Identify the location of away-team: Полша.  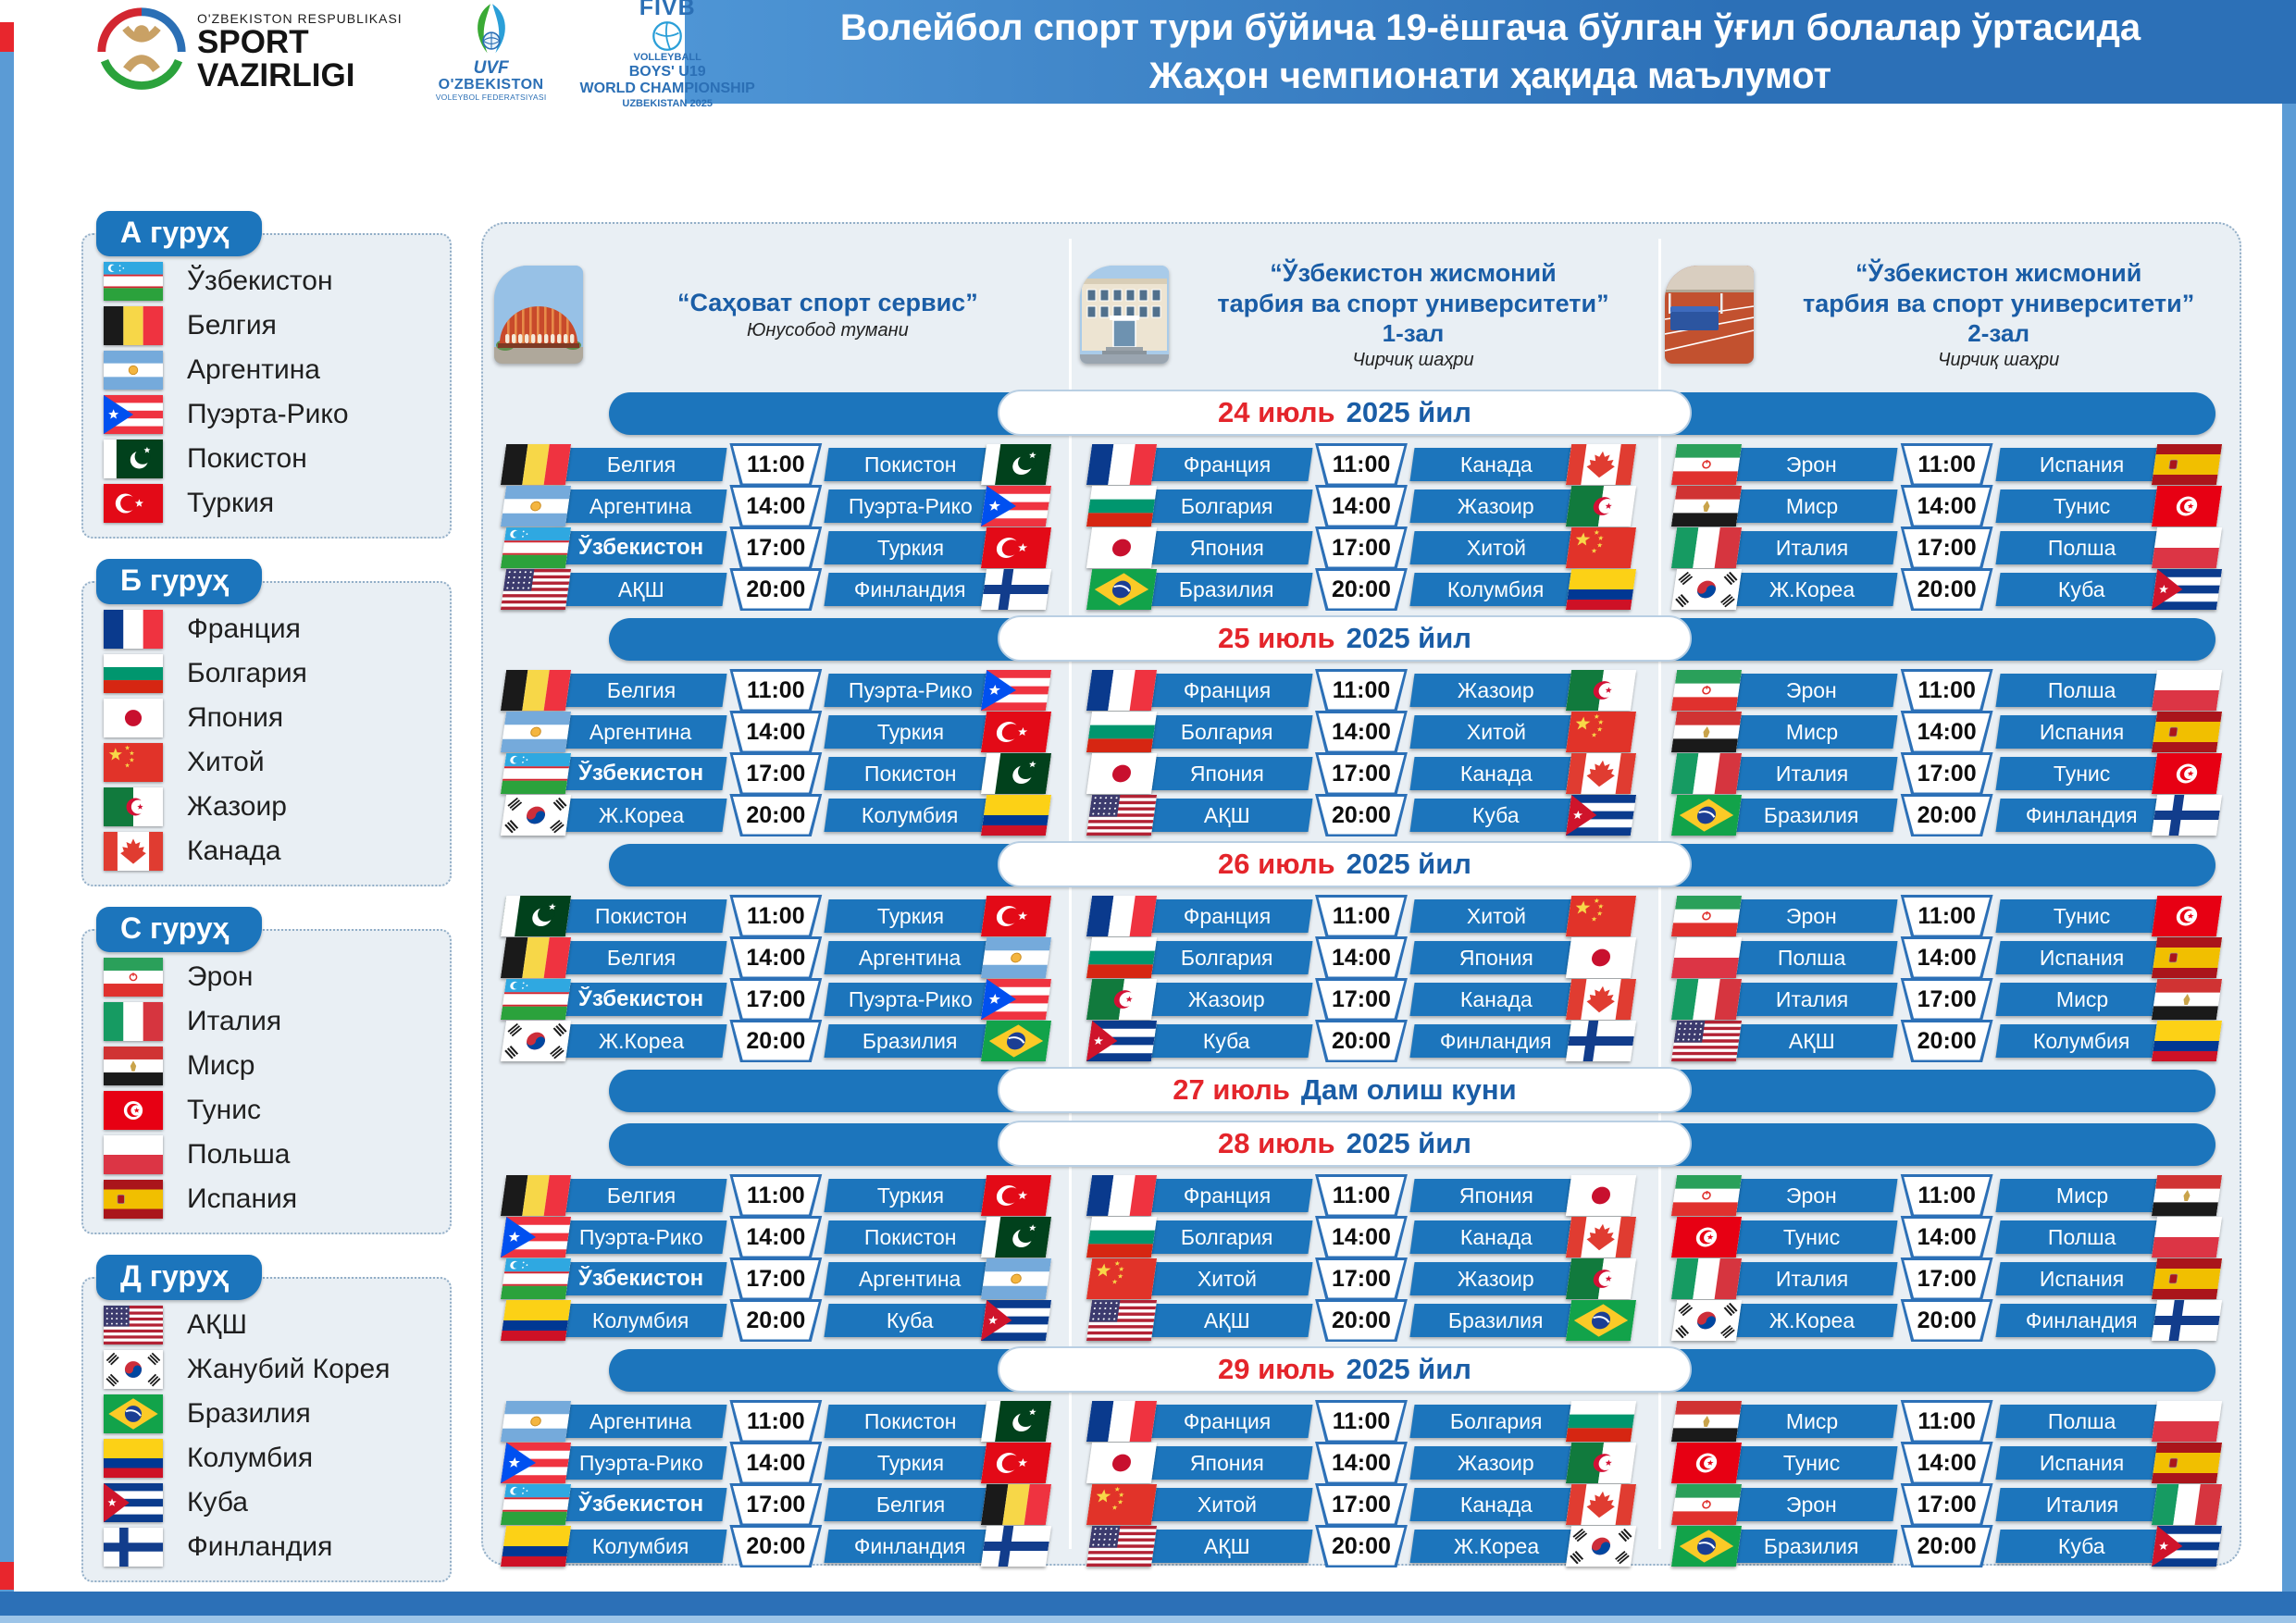
(2081, 1420).